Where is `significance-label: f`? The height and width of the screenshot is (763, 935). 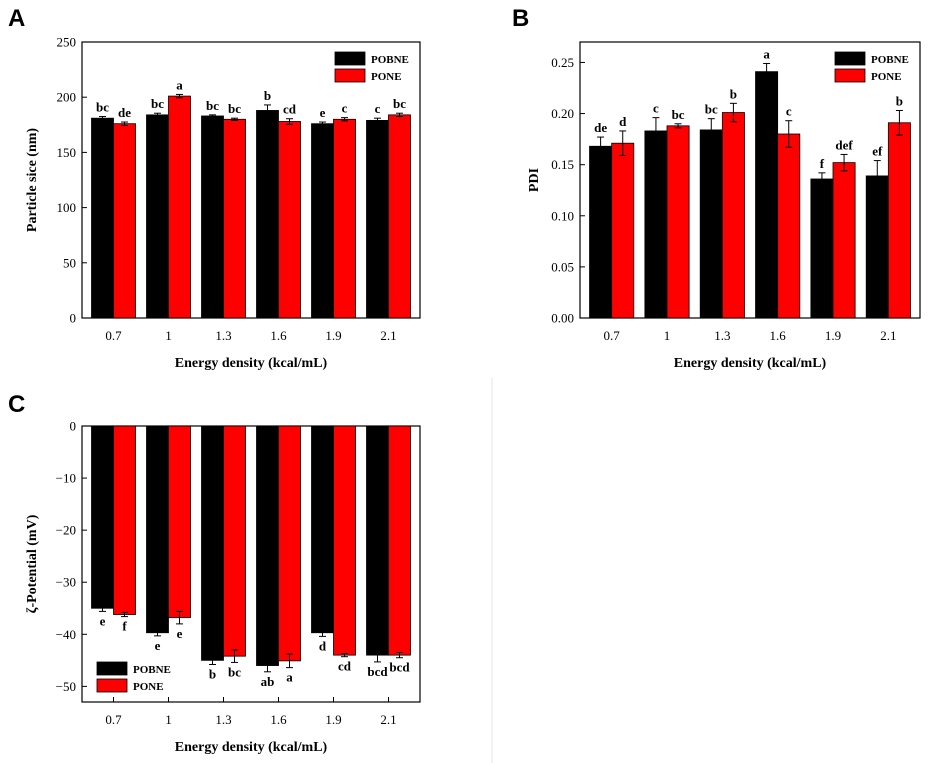
significance-label: f is located at coordinates (822, 163).